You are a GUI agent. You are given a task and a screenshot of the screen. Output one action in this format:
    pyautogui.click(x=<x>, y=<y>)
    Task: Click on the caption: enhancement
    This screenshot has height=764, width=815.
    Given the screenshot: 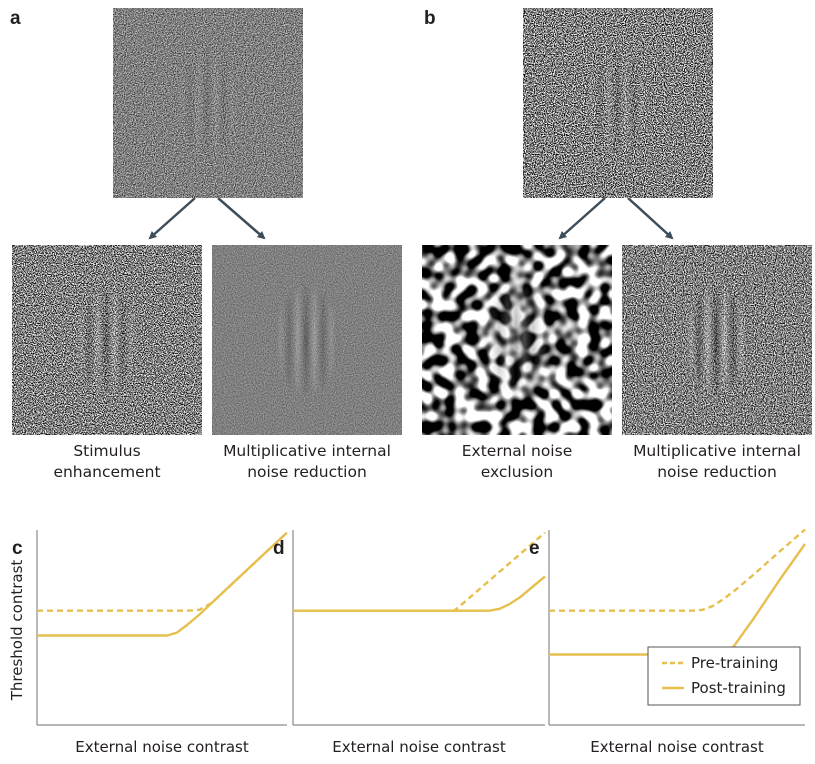 What is the action you would take?
    pyautogui.click(x=106, y=472)
    